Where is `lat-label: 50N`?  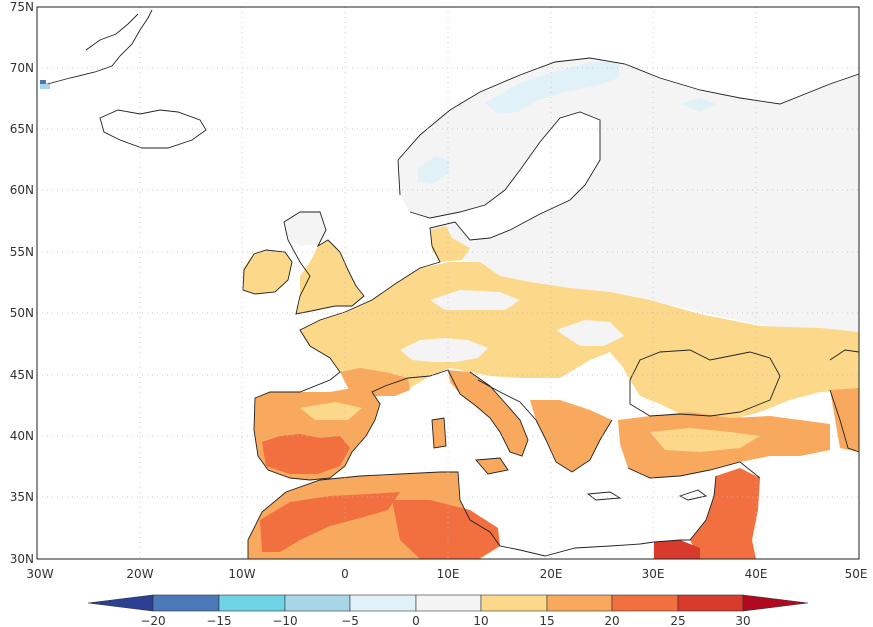 lat-label: 50N is located at coordinates (22, 313).